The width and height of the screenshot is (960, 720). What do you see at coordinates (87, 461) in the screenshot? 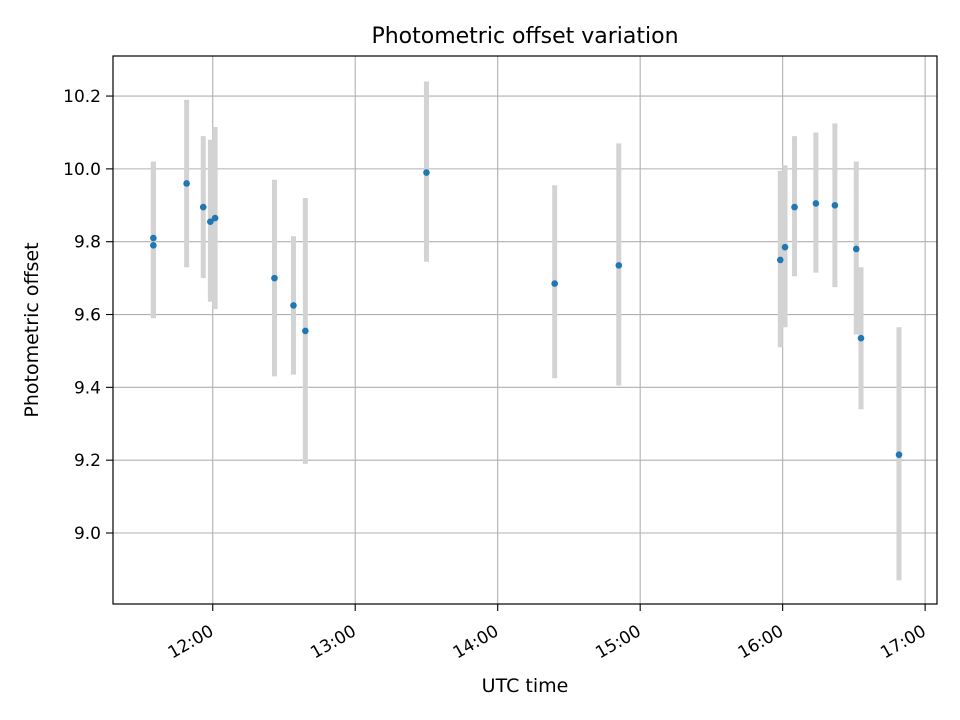
I see `y-tick-label: 9.2` at bounding box center [87, 461].